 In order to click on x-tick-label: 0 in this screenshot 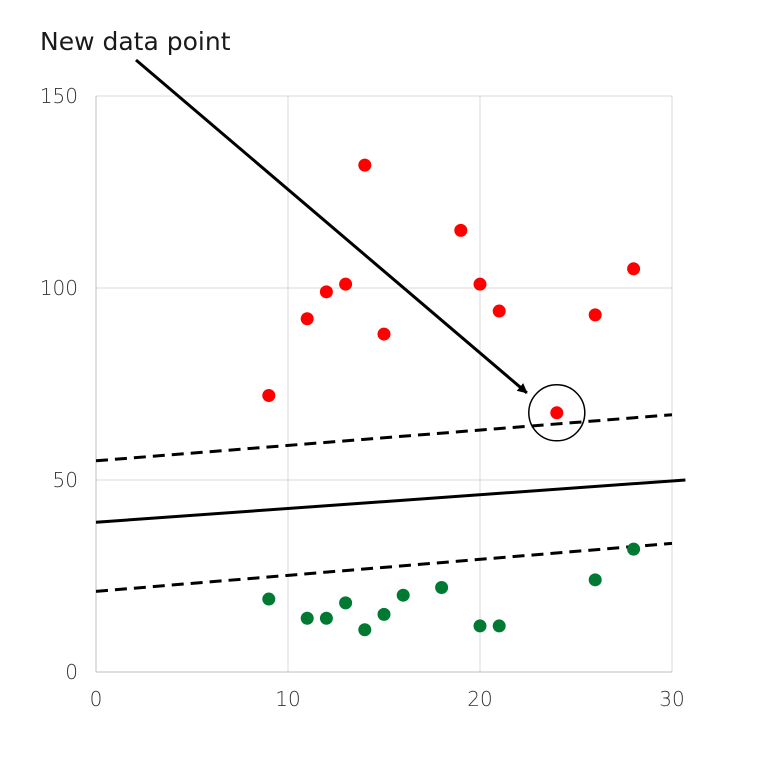, I will do `click(96, 699)`.